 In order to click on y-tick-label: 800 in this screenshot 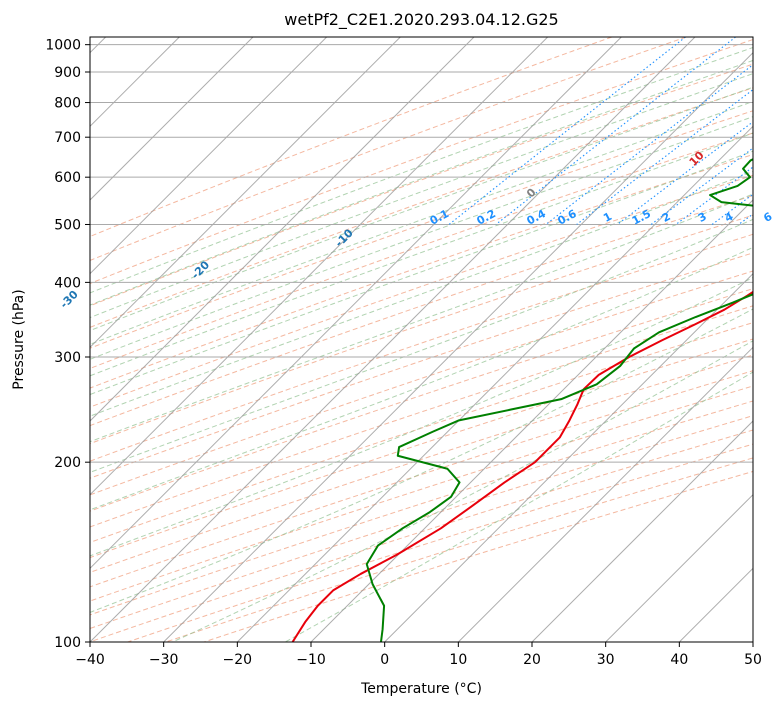, I will do `click(67, 104)`.